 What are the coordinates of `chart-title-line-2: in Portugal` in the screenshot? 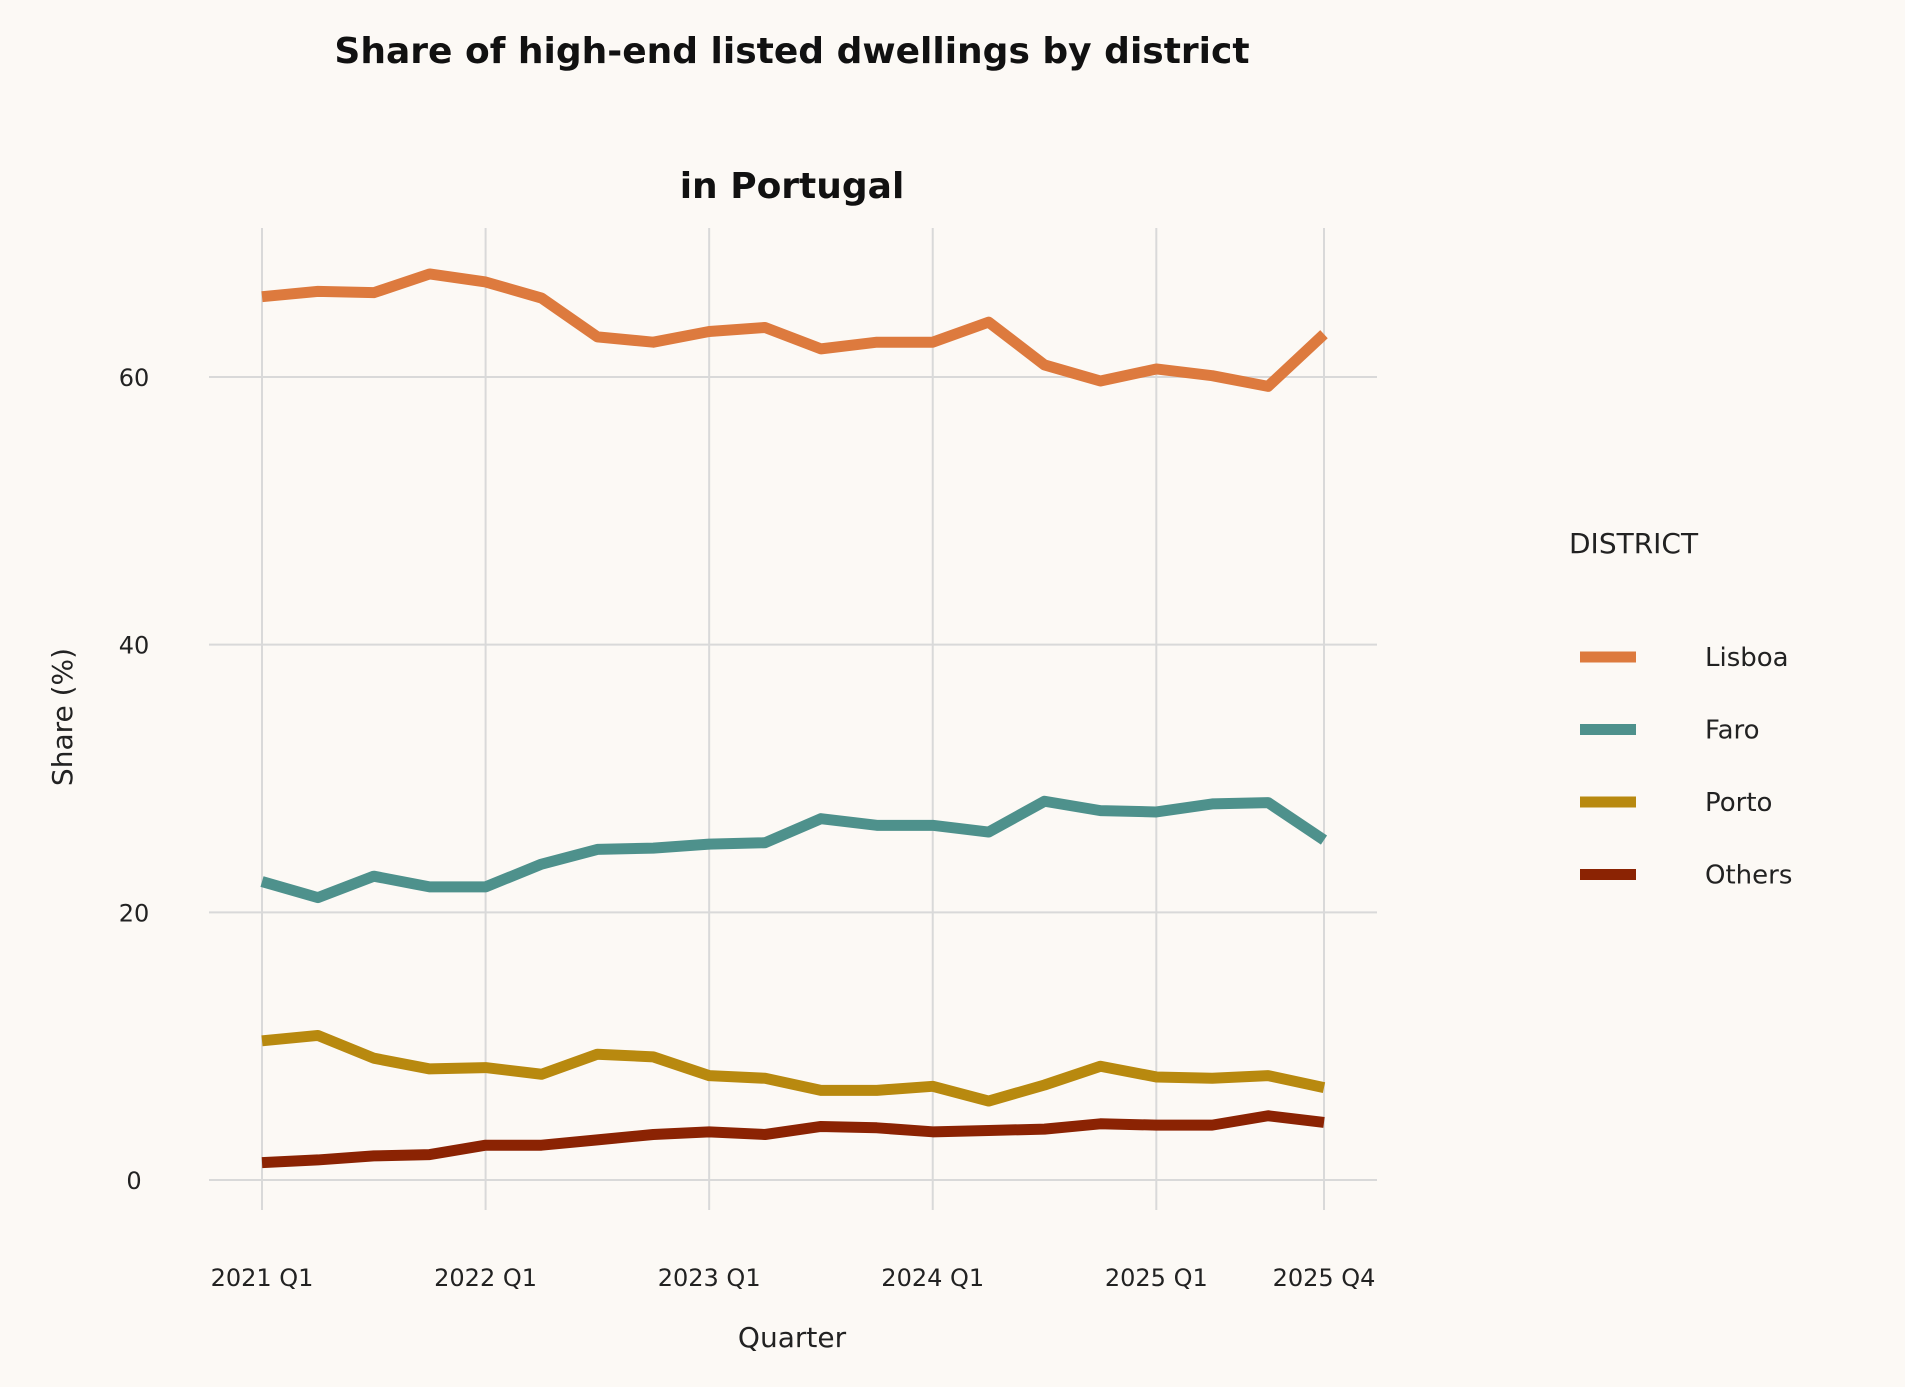 It's located at (792, 186).